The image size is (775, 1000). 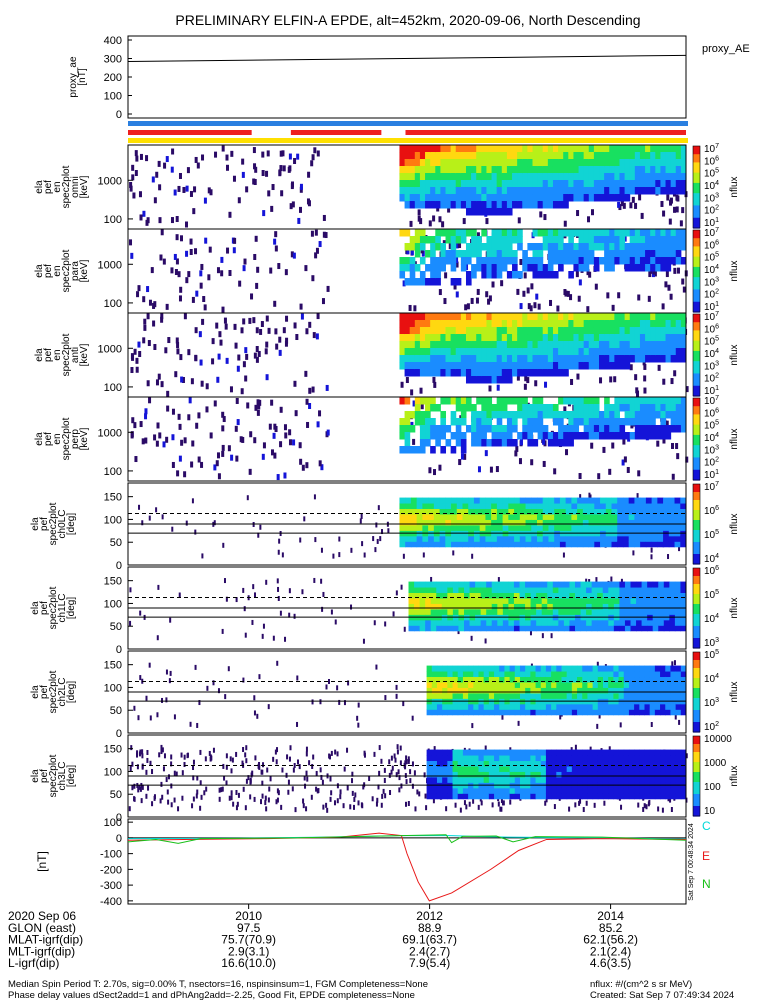 What do you see at coordinates (711, 703) in the screenshot?
I see `colorbar-tick-label: 103` at bounding box center [711, 703].